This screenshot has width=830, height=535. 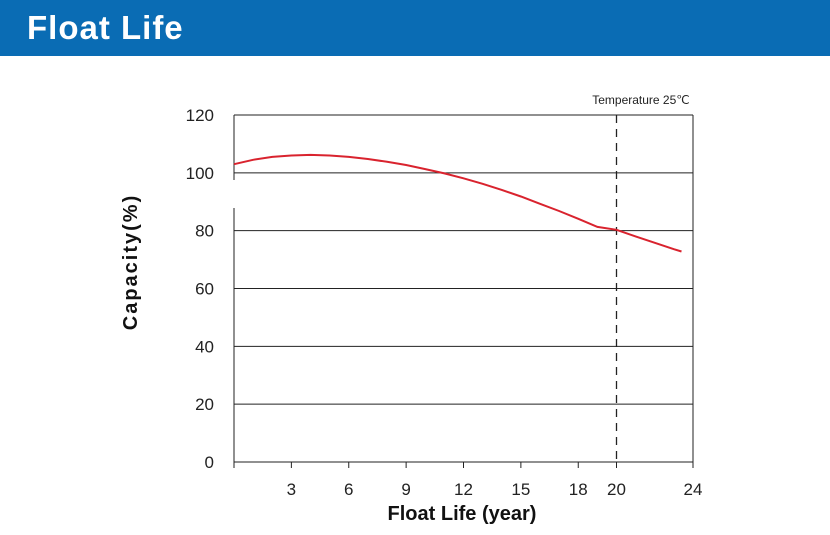 What do you see at coordinates (204, 404) in the screenshot?
I see `y-tick-label: 20` at bounding box center [204, 404].